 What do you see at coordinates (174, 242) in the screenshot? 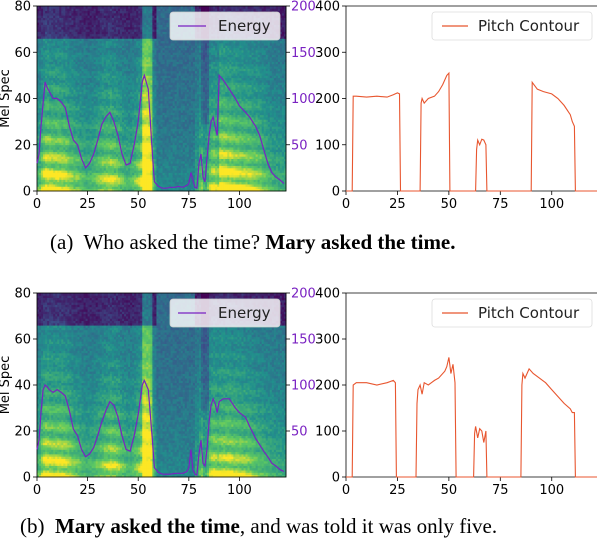
I see `caption-a-text: Who asked the time?` at bounding box center [174, 242].